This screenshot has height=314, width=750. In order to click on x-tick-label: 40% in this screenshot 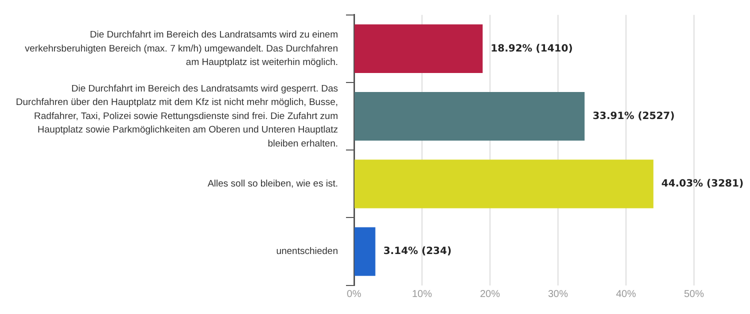, I will do `click(626, 294)`.